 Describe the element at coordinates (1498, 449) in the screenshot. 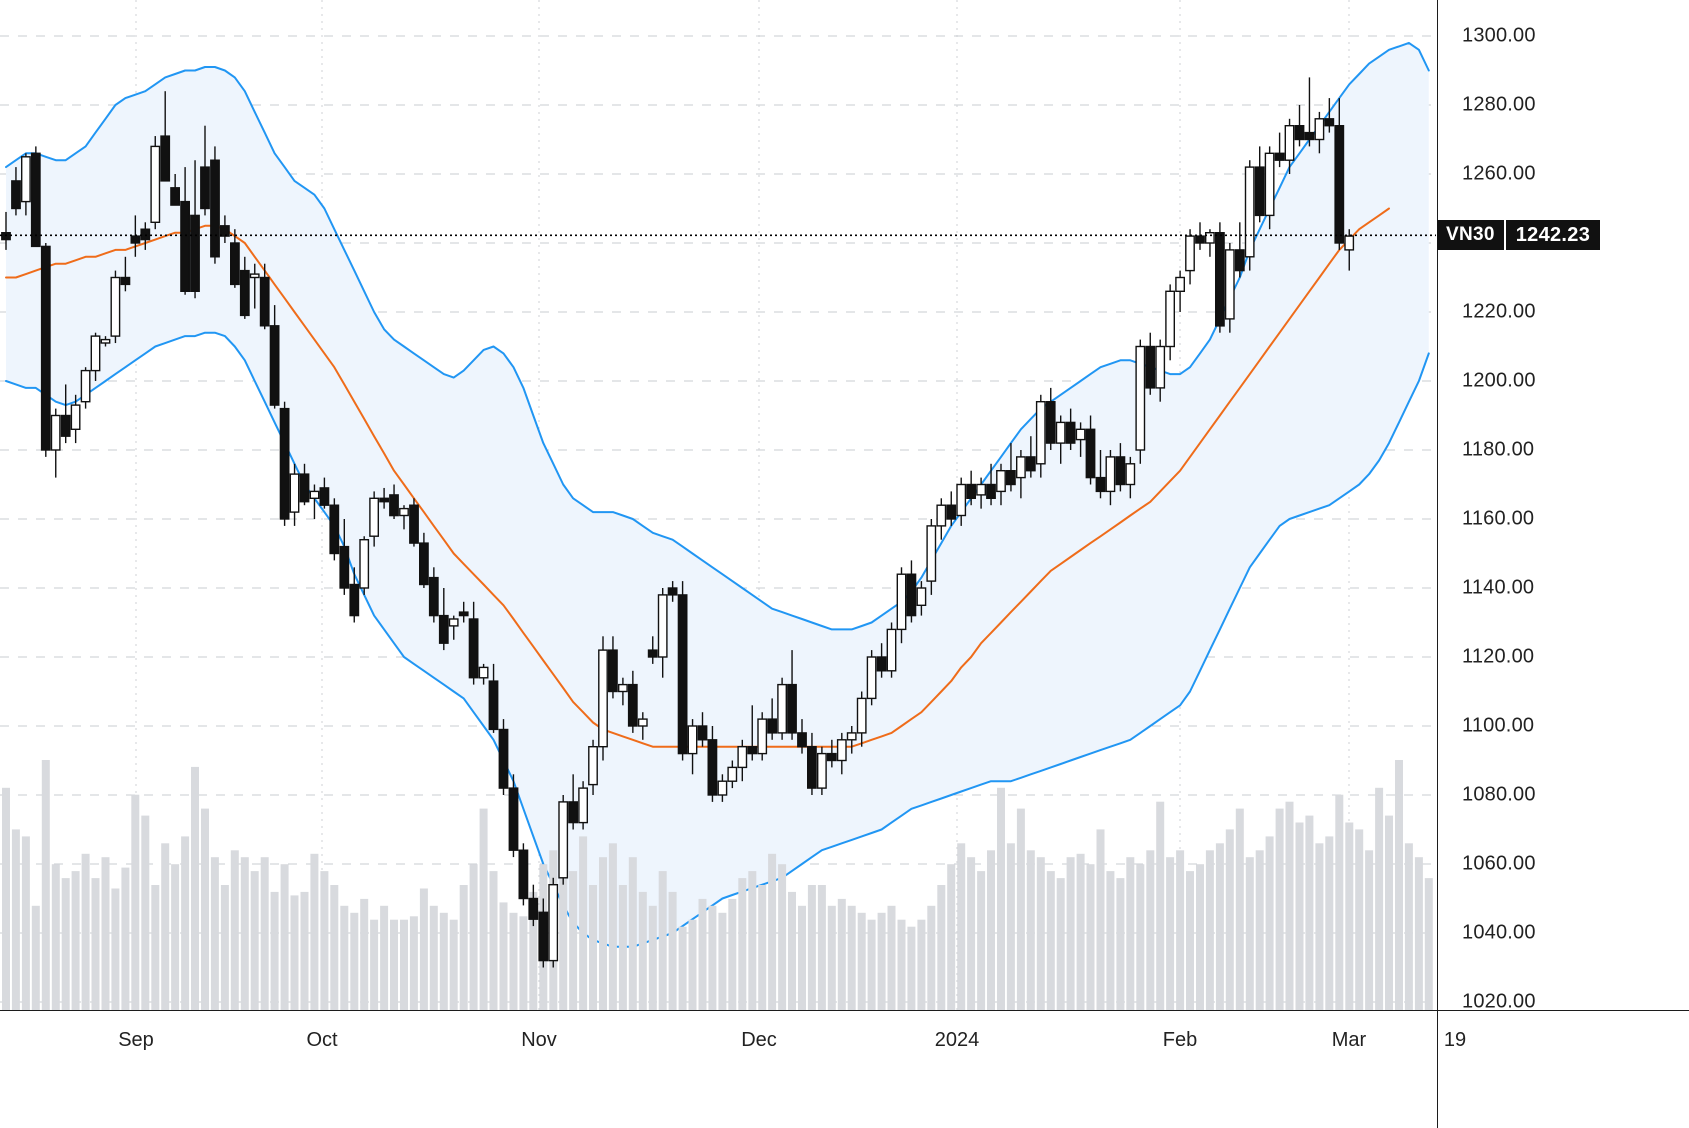

I see `price-axis-tick: 1180.00` at that location.